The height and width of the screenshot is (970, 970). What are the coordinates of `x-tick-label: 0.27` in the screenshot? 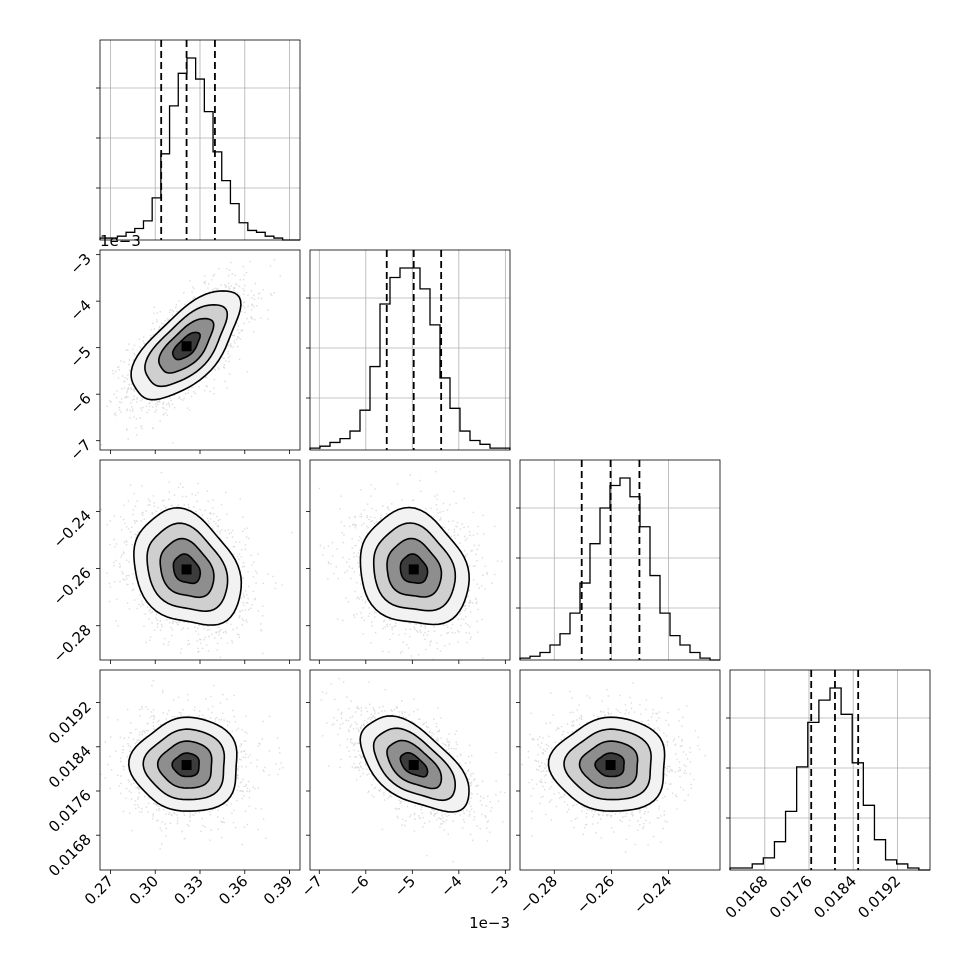 It's located at (99, 890).